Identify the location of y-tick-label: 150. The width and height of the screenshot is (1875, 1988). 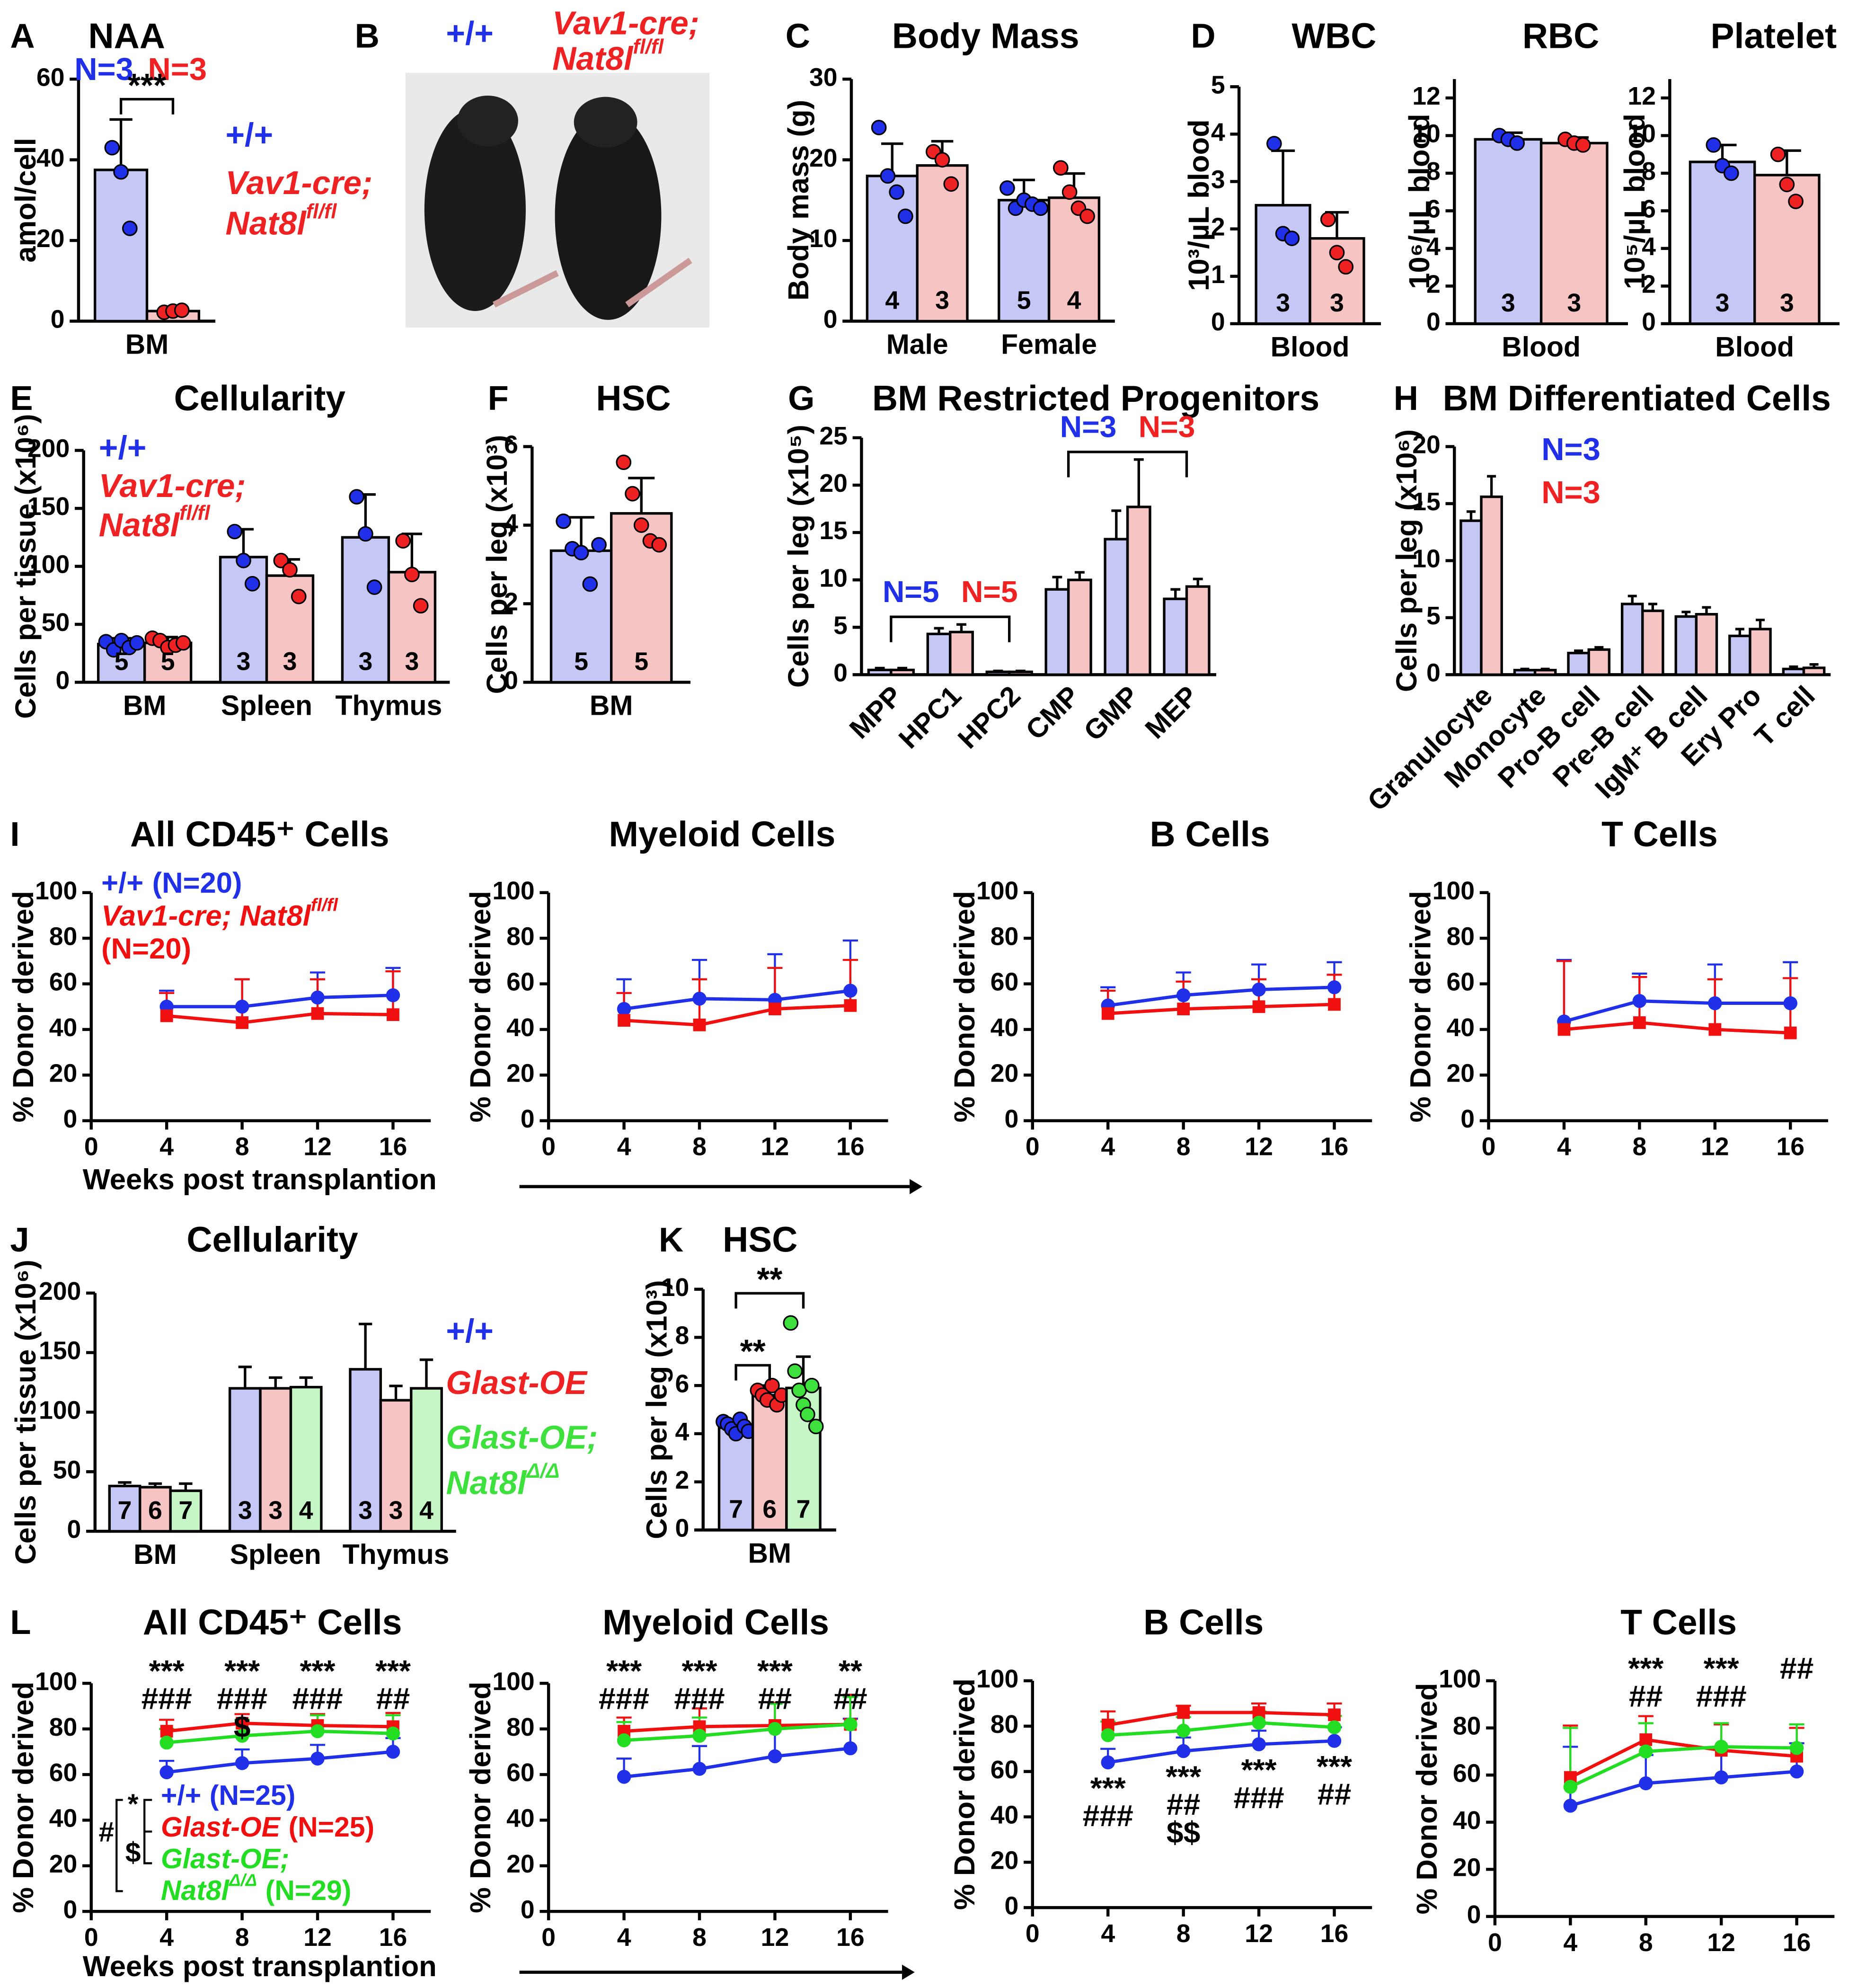
(60, 1351).